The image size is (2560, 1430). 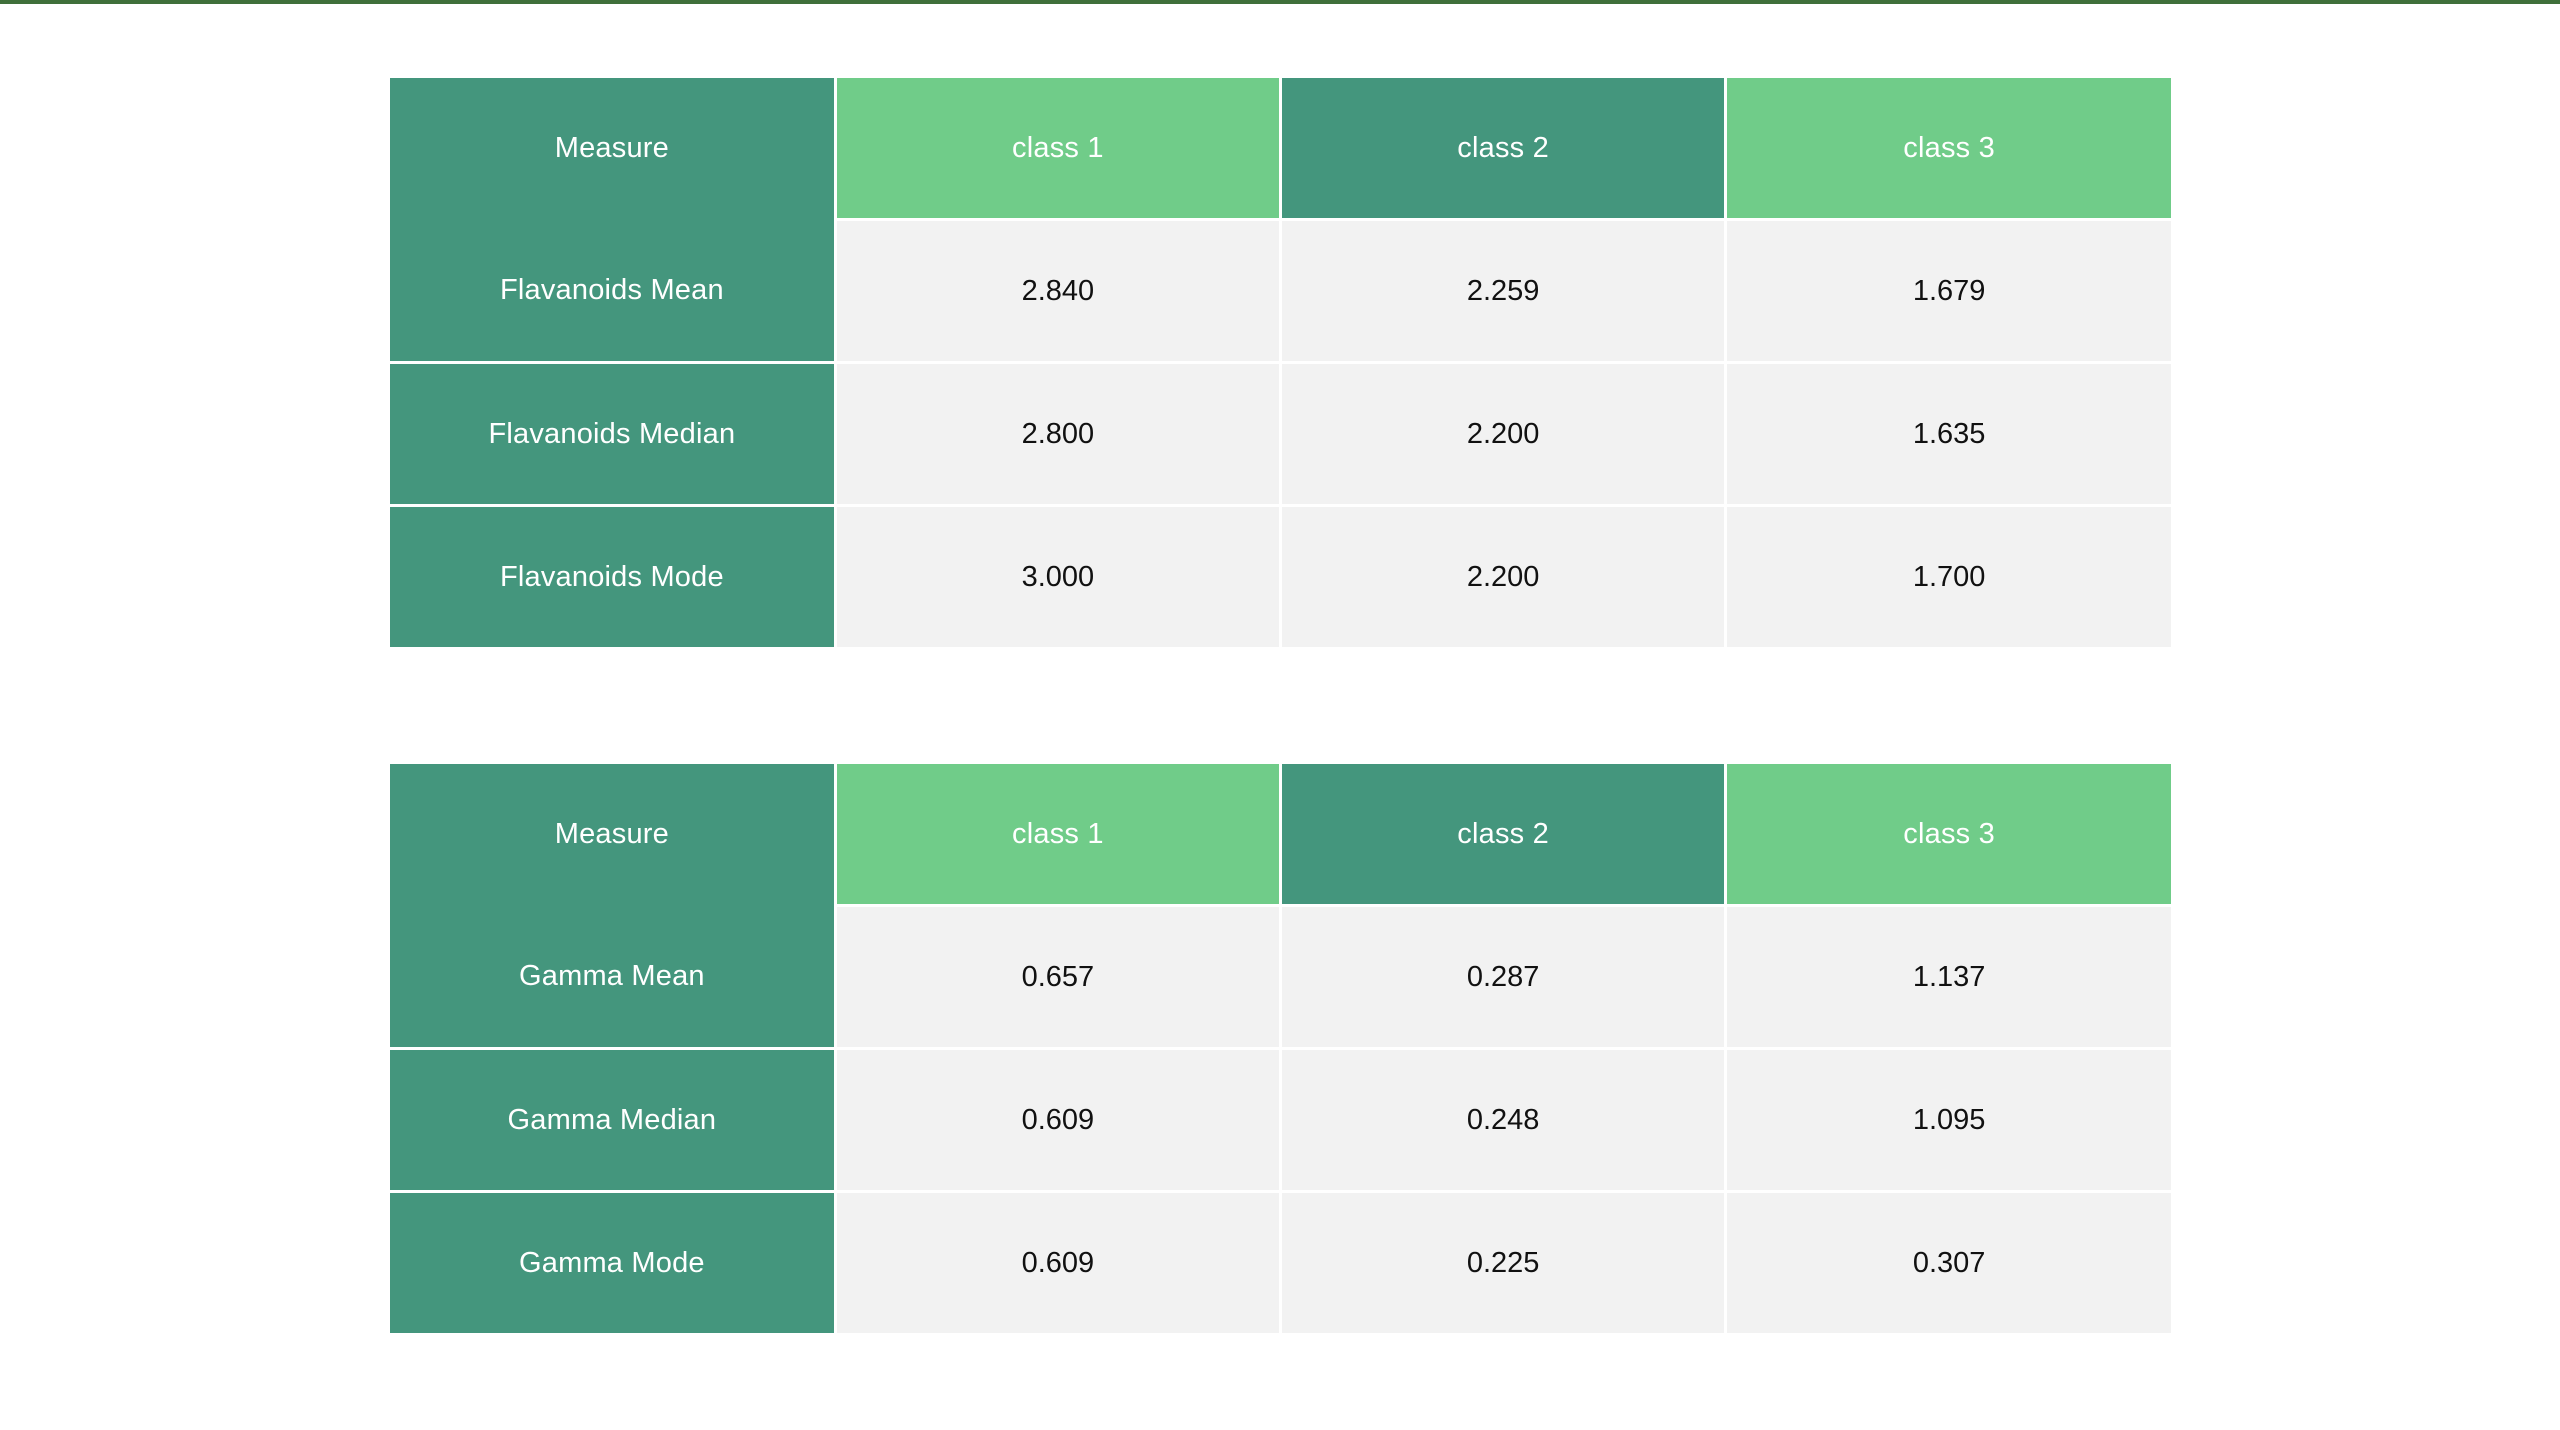 I want to click on table-cell: 1.700, so click(x=1947, y=575).